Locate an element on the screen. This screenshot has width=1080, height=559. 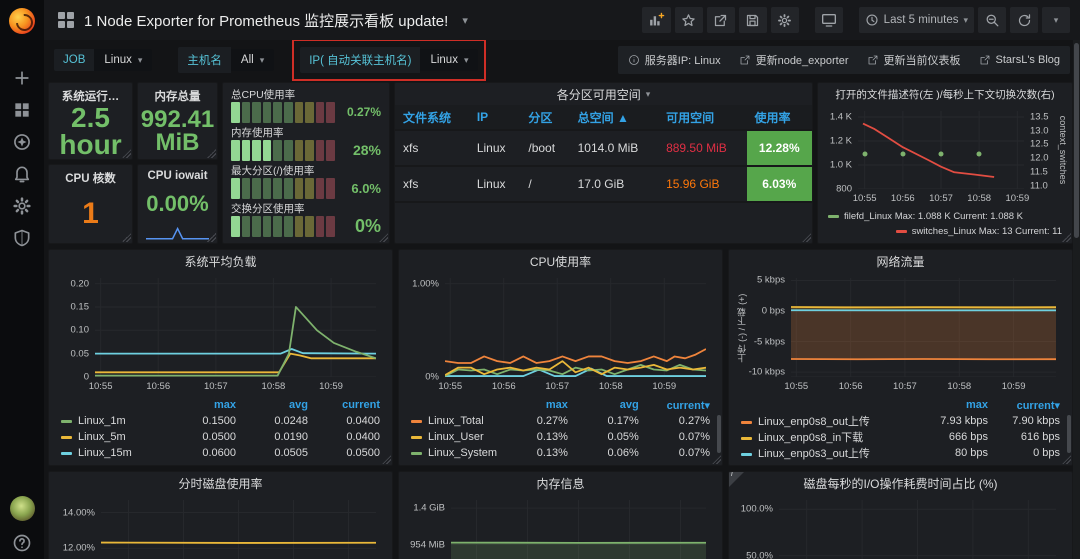
save-button is located at coordinates (752, 20).